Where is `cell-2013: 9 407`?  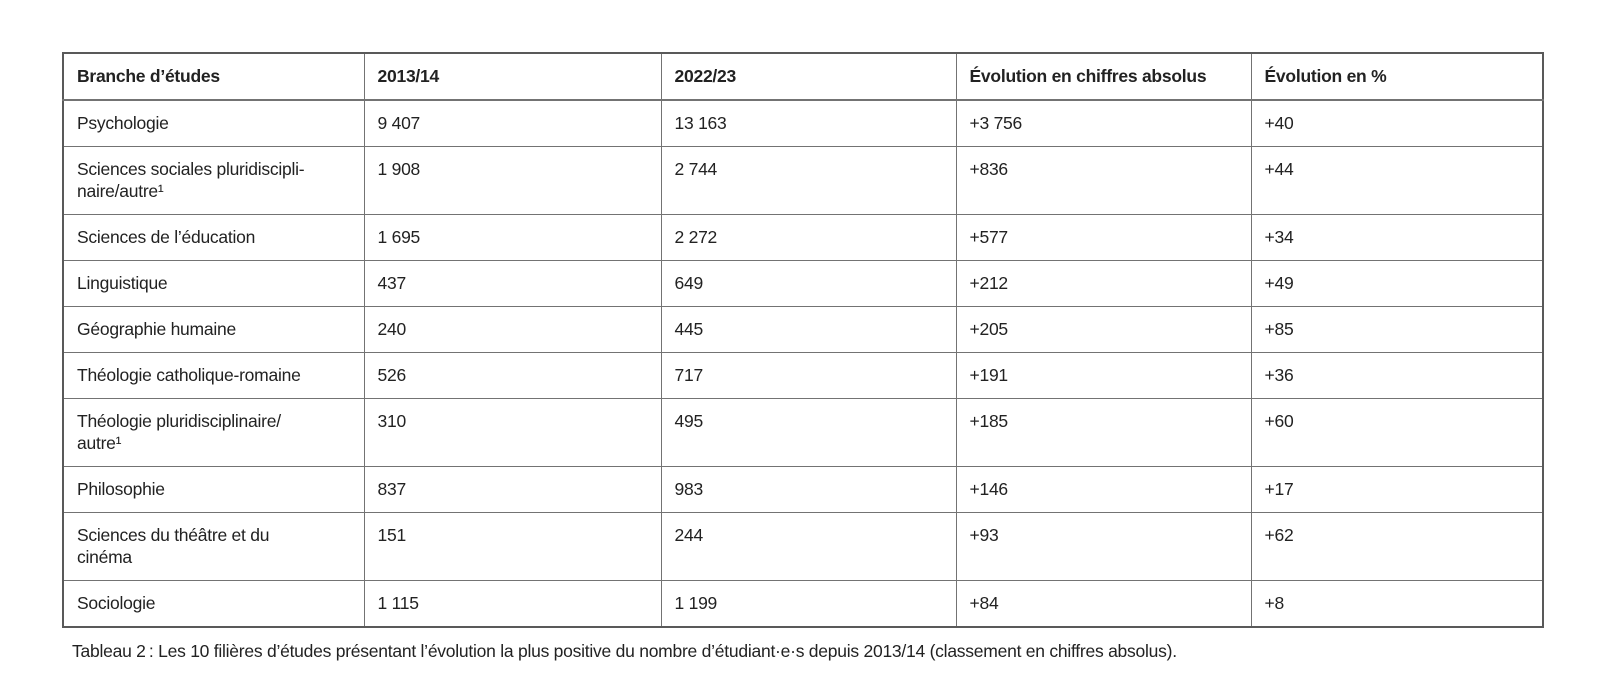 cell-2013: 9 407 is located at coordinates (512, 123).